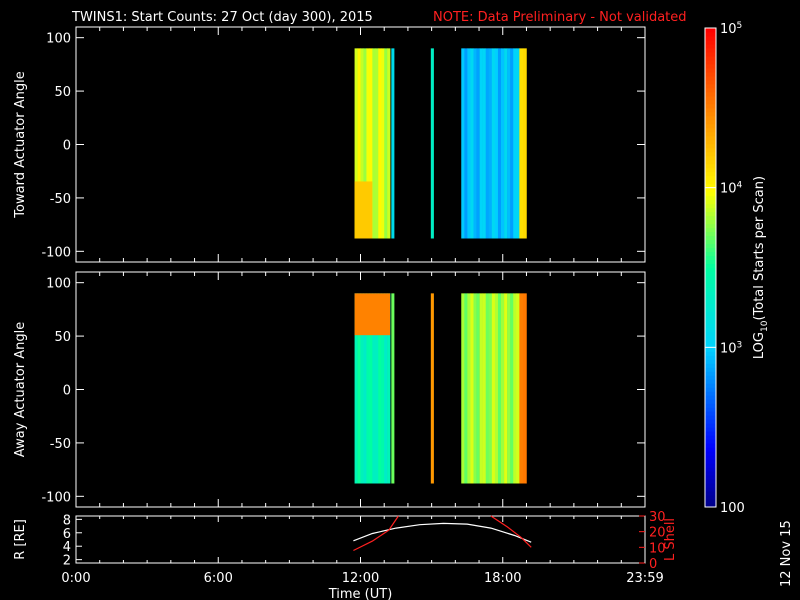 This screenshot has width=800, height=600. Describe the element at coordinates (67, 534) in the screenshot. I see `orbit-ytick-left-label: 6` at that location.